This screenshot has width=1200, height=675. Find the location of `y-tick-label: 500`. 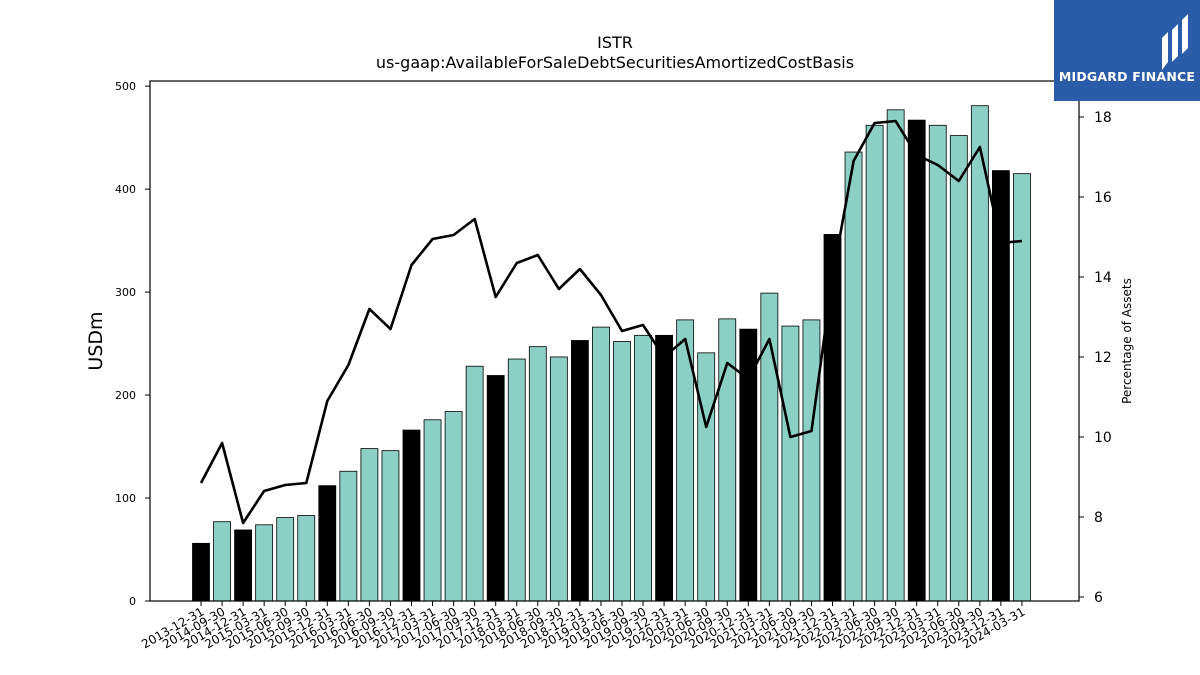

y-tick-label: 500 is located at coordinates (125, 86).